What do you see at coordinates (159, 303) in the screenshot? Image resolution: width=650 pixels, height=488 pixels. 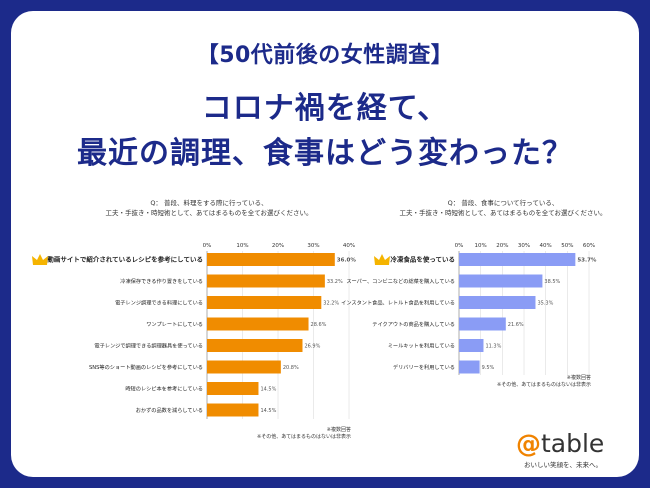 I see `left-category-label: 電子レンジ調理できる料理にしている` at bounding box center [159, 303].